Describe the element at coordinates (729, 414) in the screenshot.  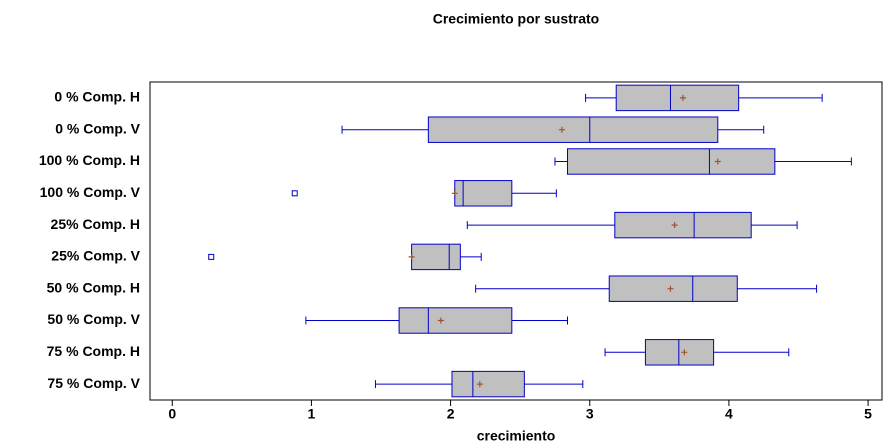
I see `x-tick-label: 4` at that location.